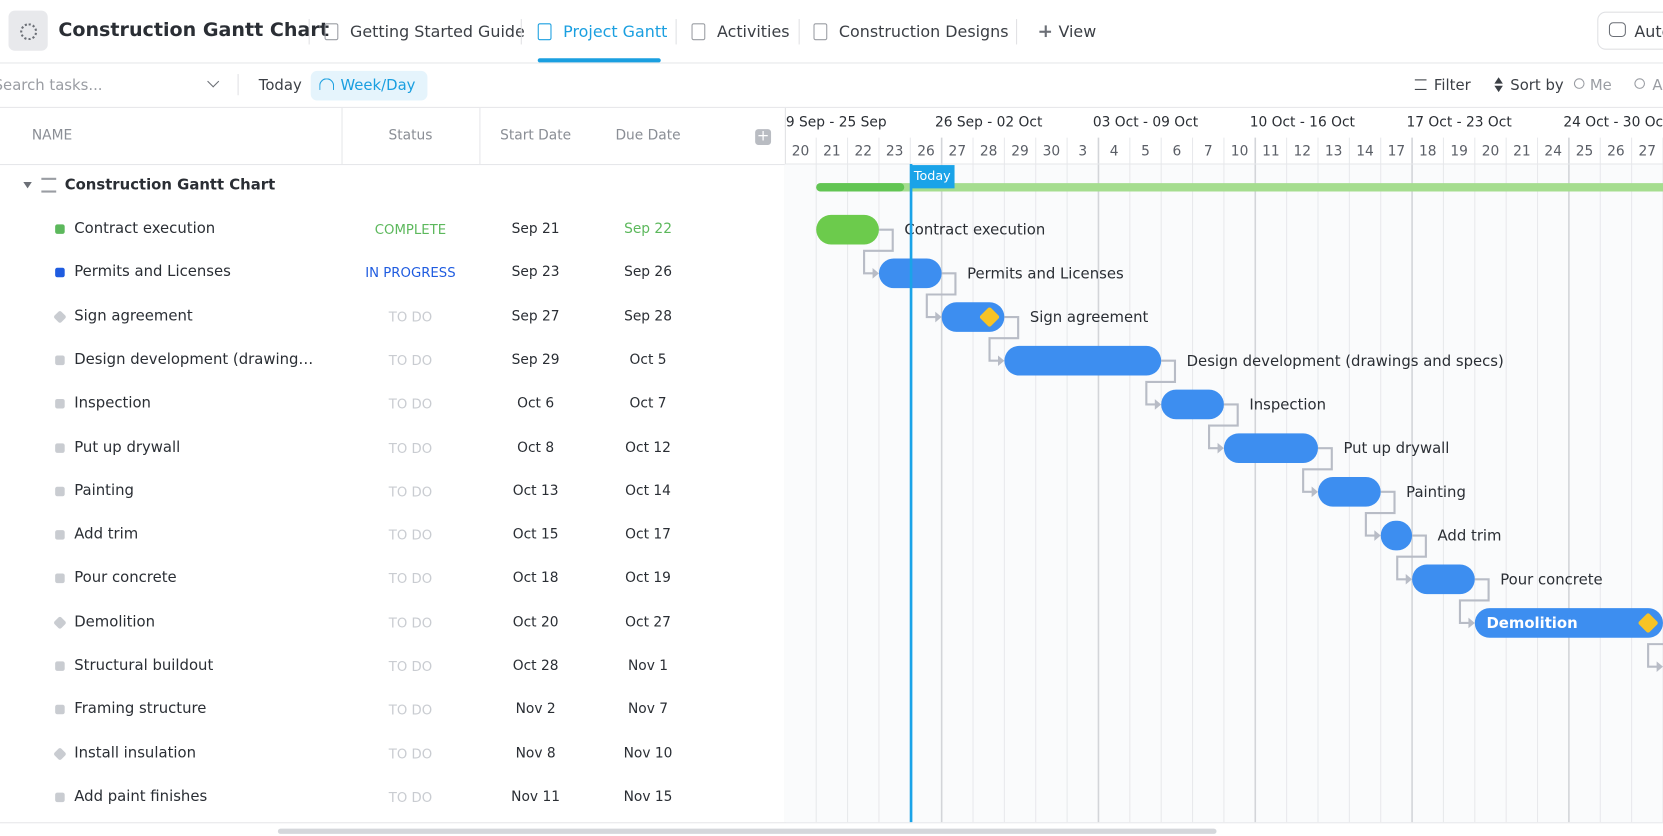  What do you see at coordinates (1460, 123) in the screenshot?
I see `week-label: 17 Oct - 23 Oct` at bounding box center [1460, 123].